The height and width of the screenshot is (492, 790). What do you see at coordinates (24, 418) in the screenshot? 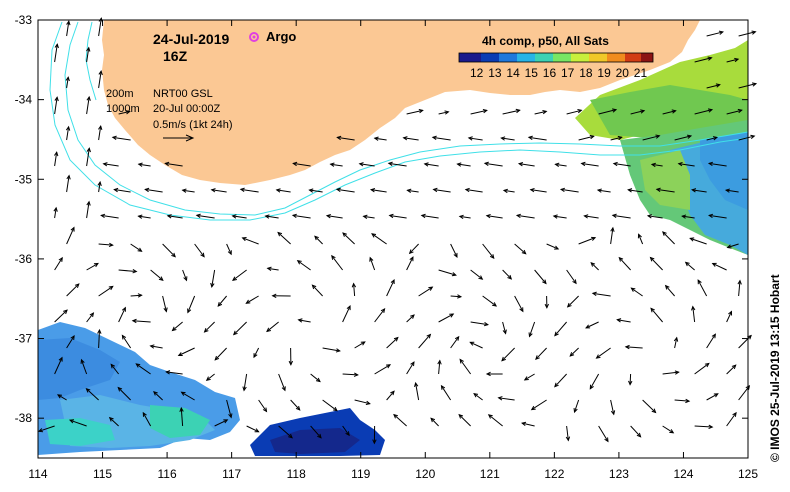
I see `y-tick-label: -38` at bounding box center [24, 418].